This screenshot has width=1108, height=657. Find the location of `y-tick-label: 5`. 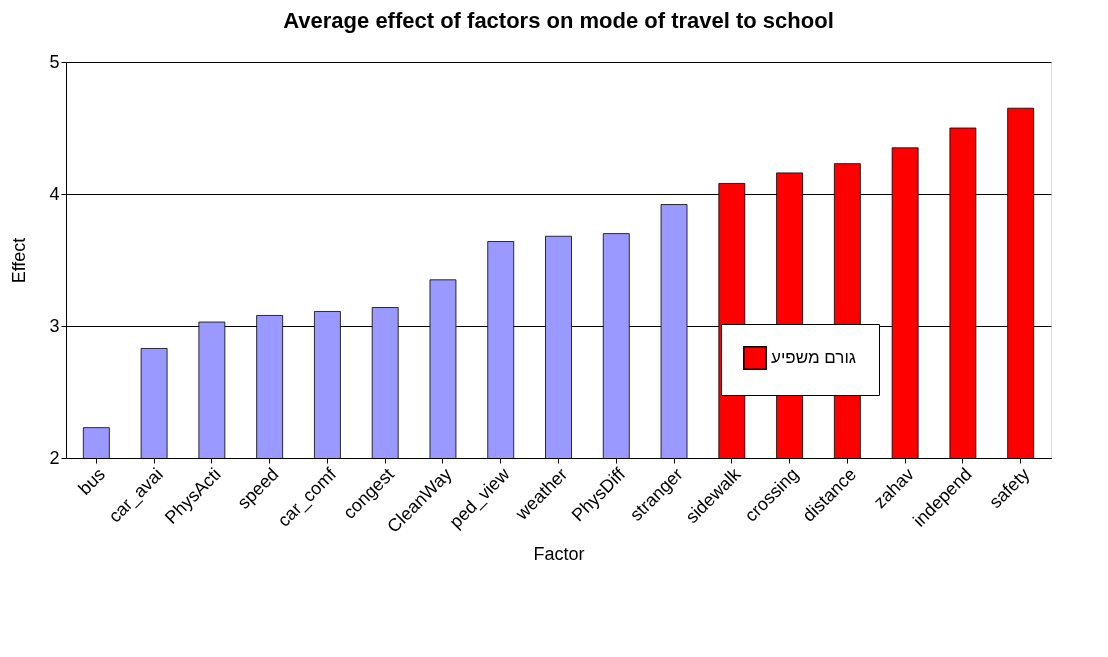

y-tick-label: 5 is located at coordinates (54, 61).